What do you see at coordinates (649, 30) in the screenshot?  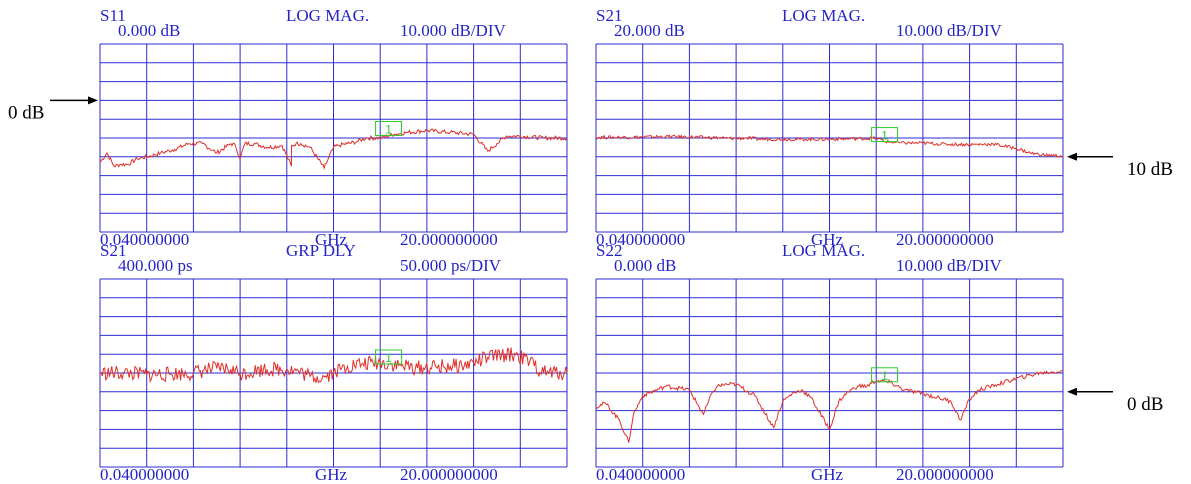 I see `reference-value-label: 20.000 dB` at bounding box center [649, 30].